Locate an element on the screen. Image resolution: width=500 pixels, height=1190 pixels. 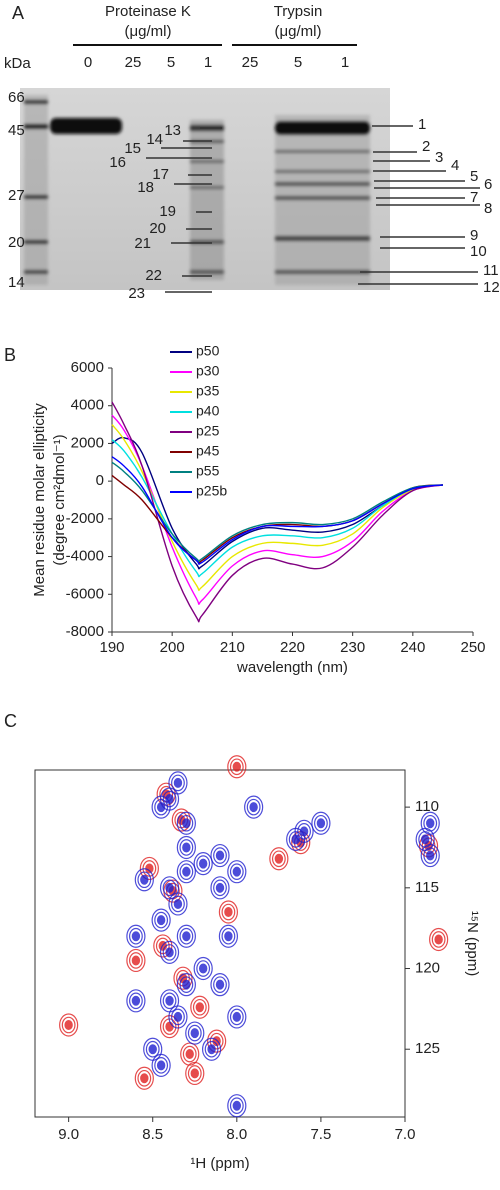
x-tick-label: 240 is located at coordinates (412, 647).